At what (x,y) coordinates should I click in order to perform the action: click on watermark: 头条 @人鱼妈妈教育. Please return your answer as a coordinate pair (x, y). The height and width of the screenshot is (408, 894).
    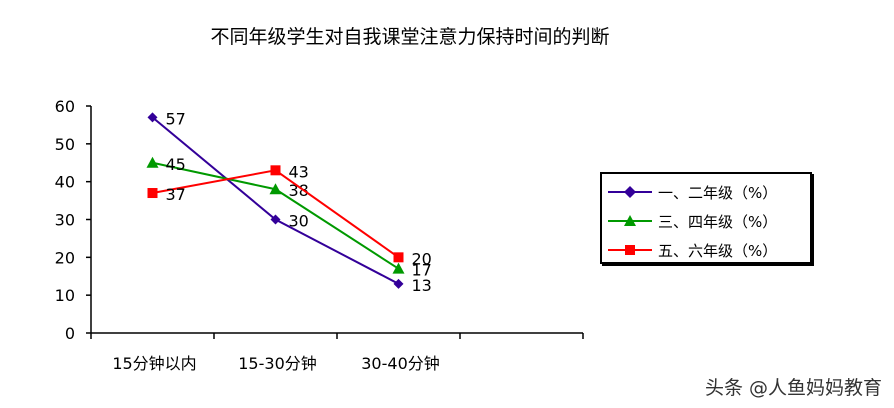
    Looking at the image, I should click on (793, 388).